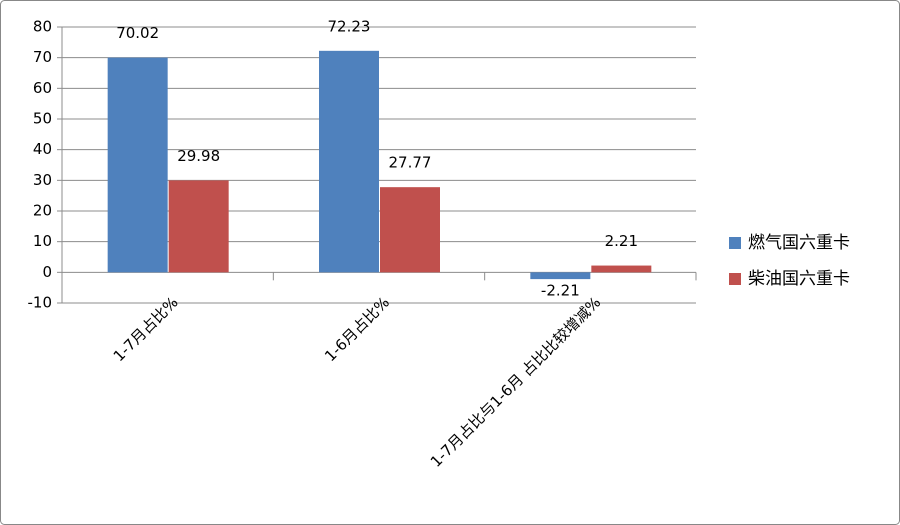 This screenshot has width=900, height=525. What do you see at coordinates (349, 26) in the screenshot?
I see `data-label: 72.23` at bounding box center [349, 26].